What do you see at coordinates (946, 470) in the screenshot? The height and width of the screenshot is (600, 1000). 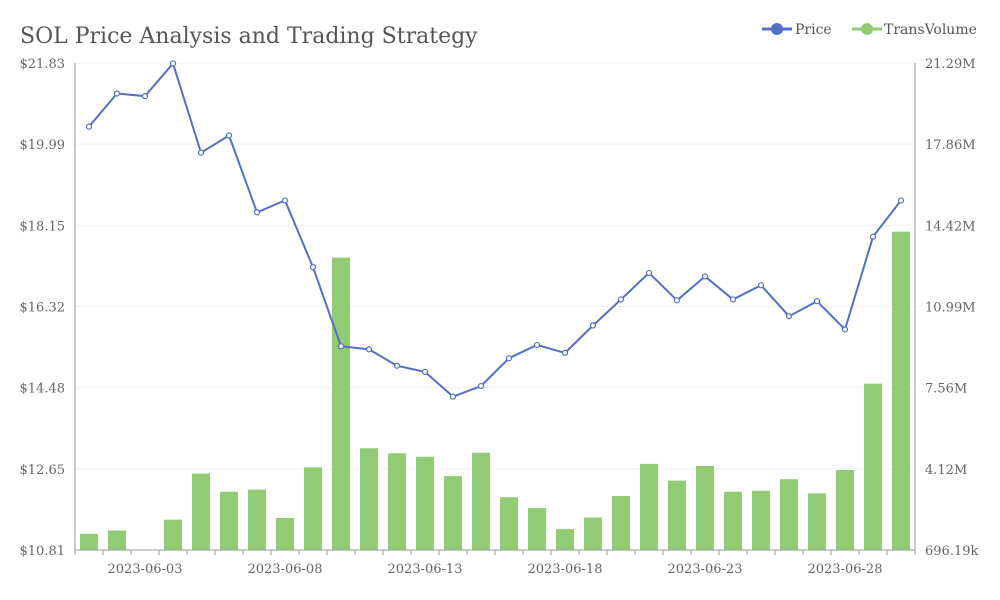 I see `y-right-tick-label: 4.12M` at bounding box center [946, 470].